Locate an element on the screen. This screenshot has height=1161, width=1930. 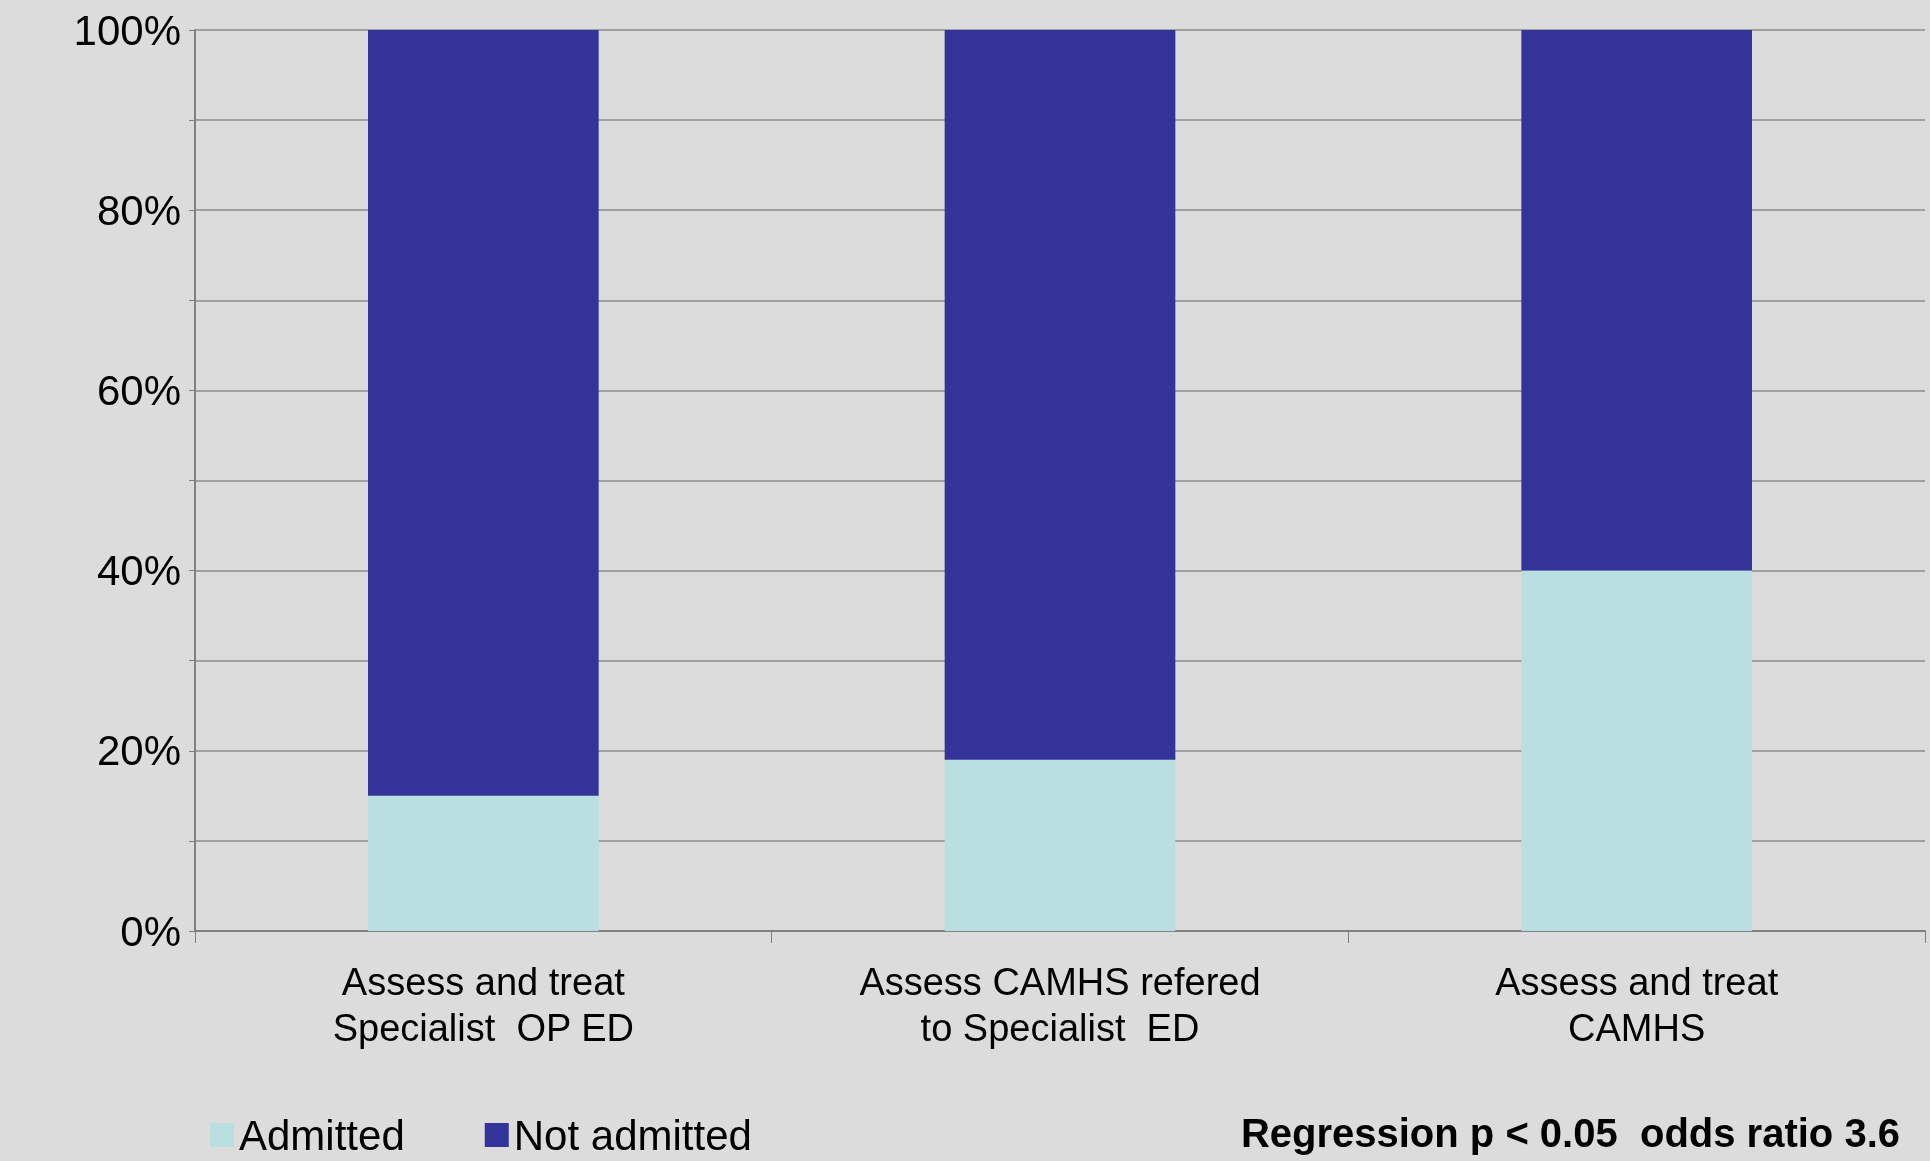
y-tick-label: 40% is located at coordinates (138, 571).